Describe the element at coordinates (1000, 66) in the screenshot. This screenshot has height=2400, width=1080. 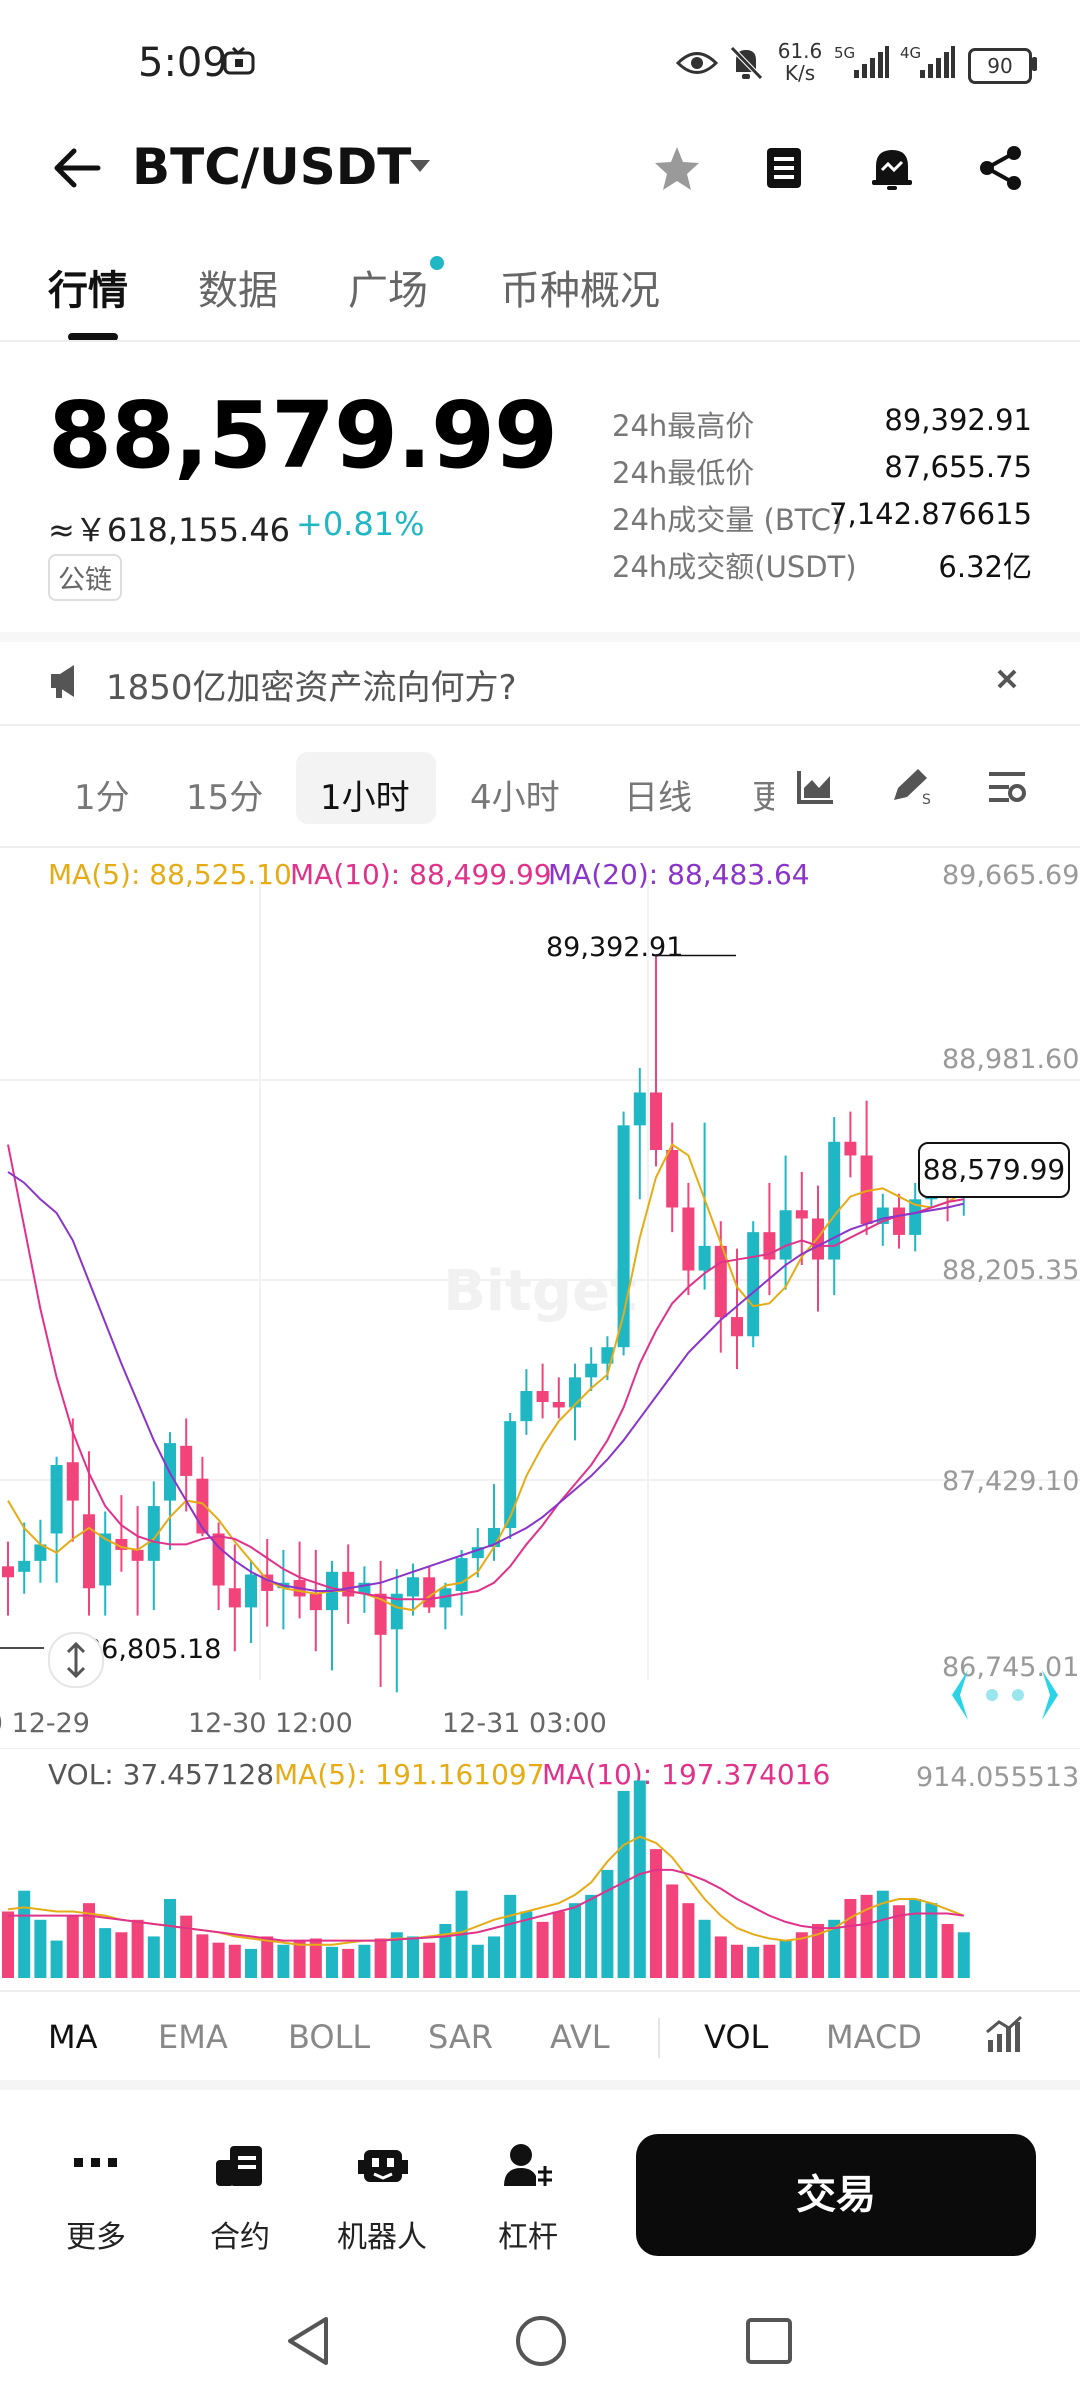
I see `battery-level: 90` at that location.